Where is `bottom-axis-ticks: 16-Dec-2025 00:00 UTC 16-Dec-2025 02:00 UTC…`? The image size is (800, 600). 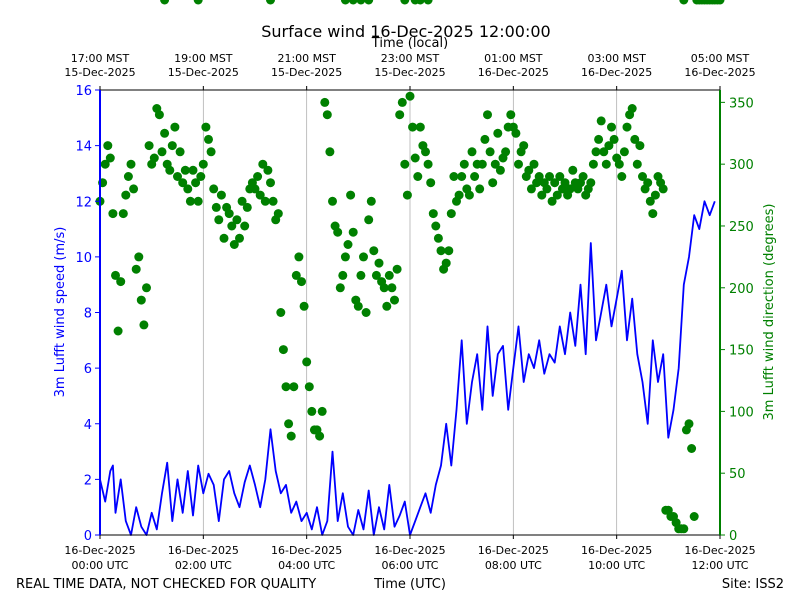 bottom-axis-ticks: 16-Dec-2025 00:00 UTC 16-Dec-2025 02:00 UTC… is located at coordinates (410, 553).